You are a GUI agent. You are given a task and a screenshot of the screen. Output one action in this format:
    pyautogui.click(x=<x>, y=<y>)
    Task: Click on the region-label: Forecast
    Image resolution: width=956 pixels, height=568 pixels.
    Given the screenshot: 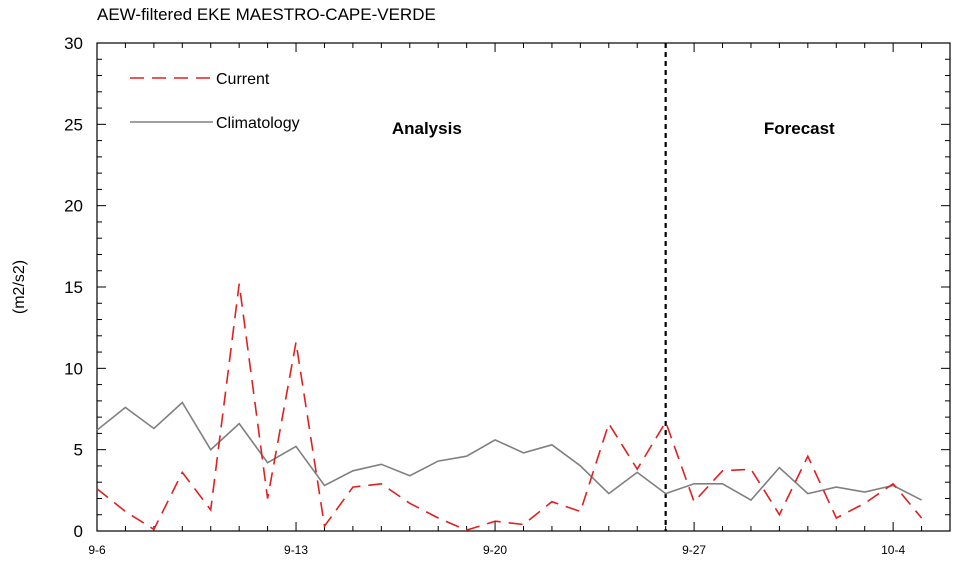 What is the action you would take?
    pyautogui.click(x=799, y=128)
    